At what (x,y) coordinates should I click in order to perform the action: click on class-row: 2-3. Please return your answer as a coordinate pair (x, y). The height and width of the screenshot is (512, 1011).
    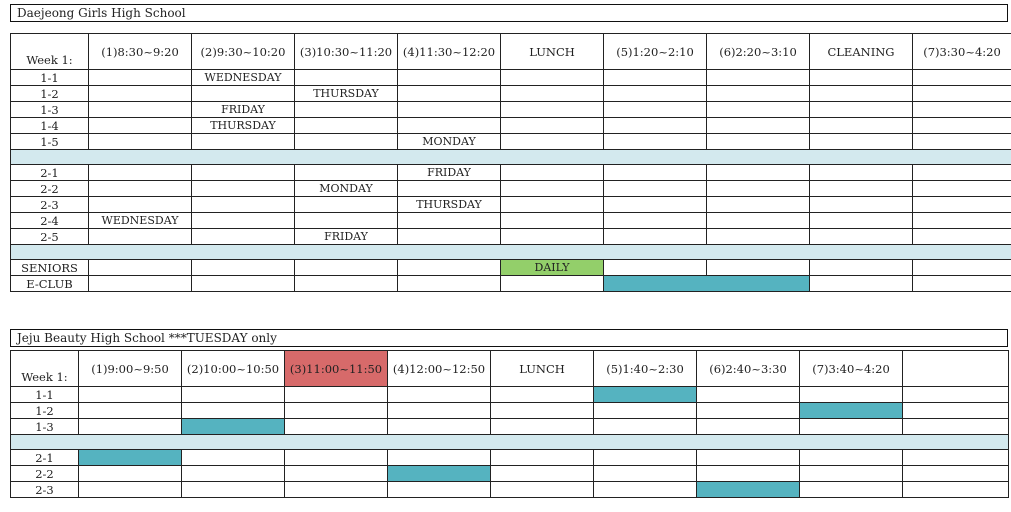
    Looking at the image, I should click on (509, 489).